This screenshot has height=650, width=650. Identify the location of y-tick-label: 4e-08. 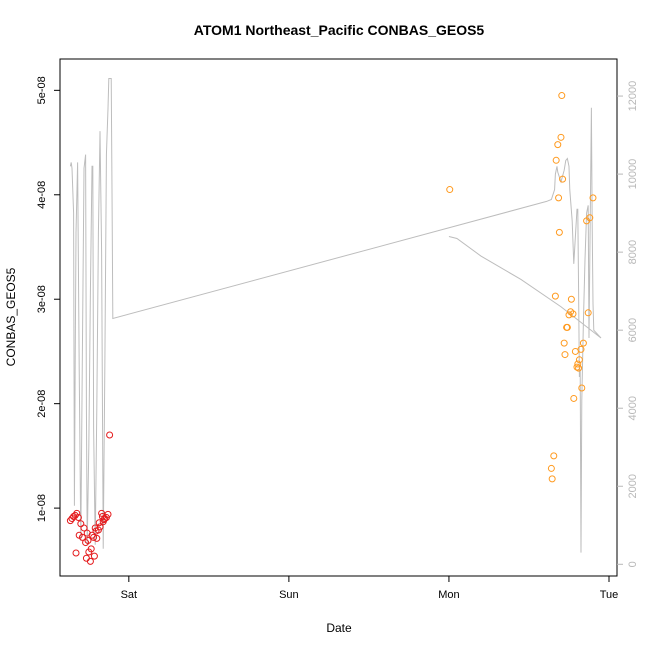
(42, 195).